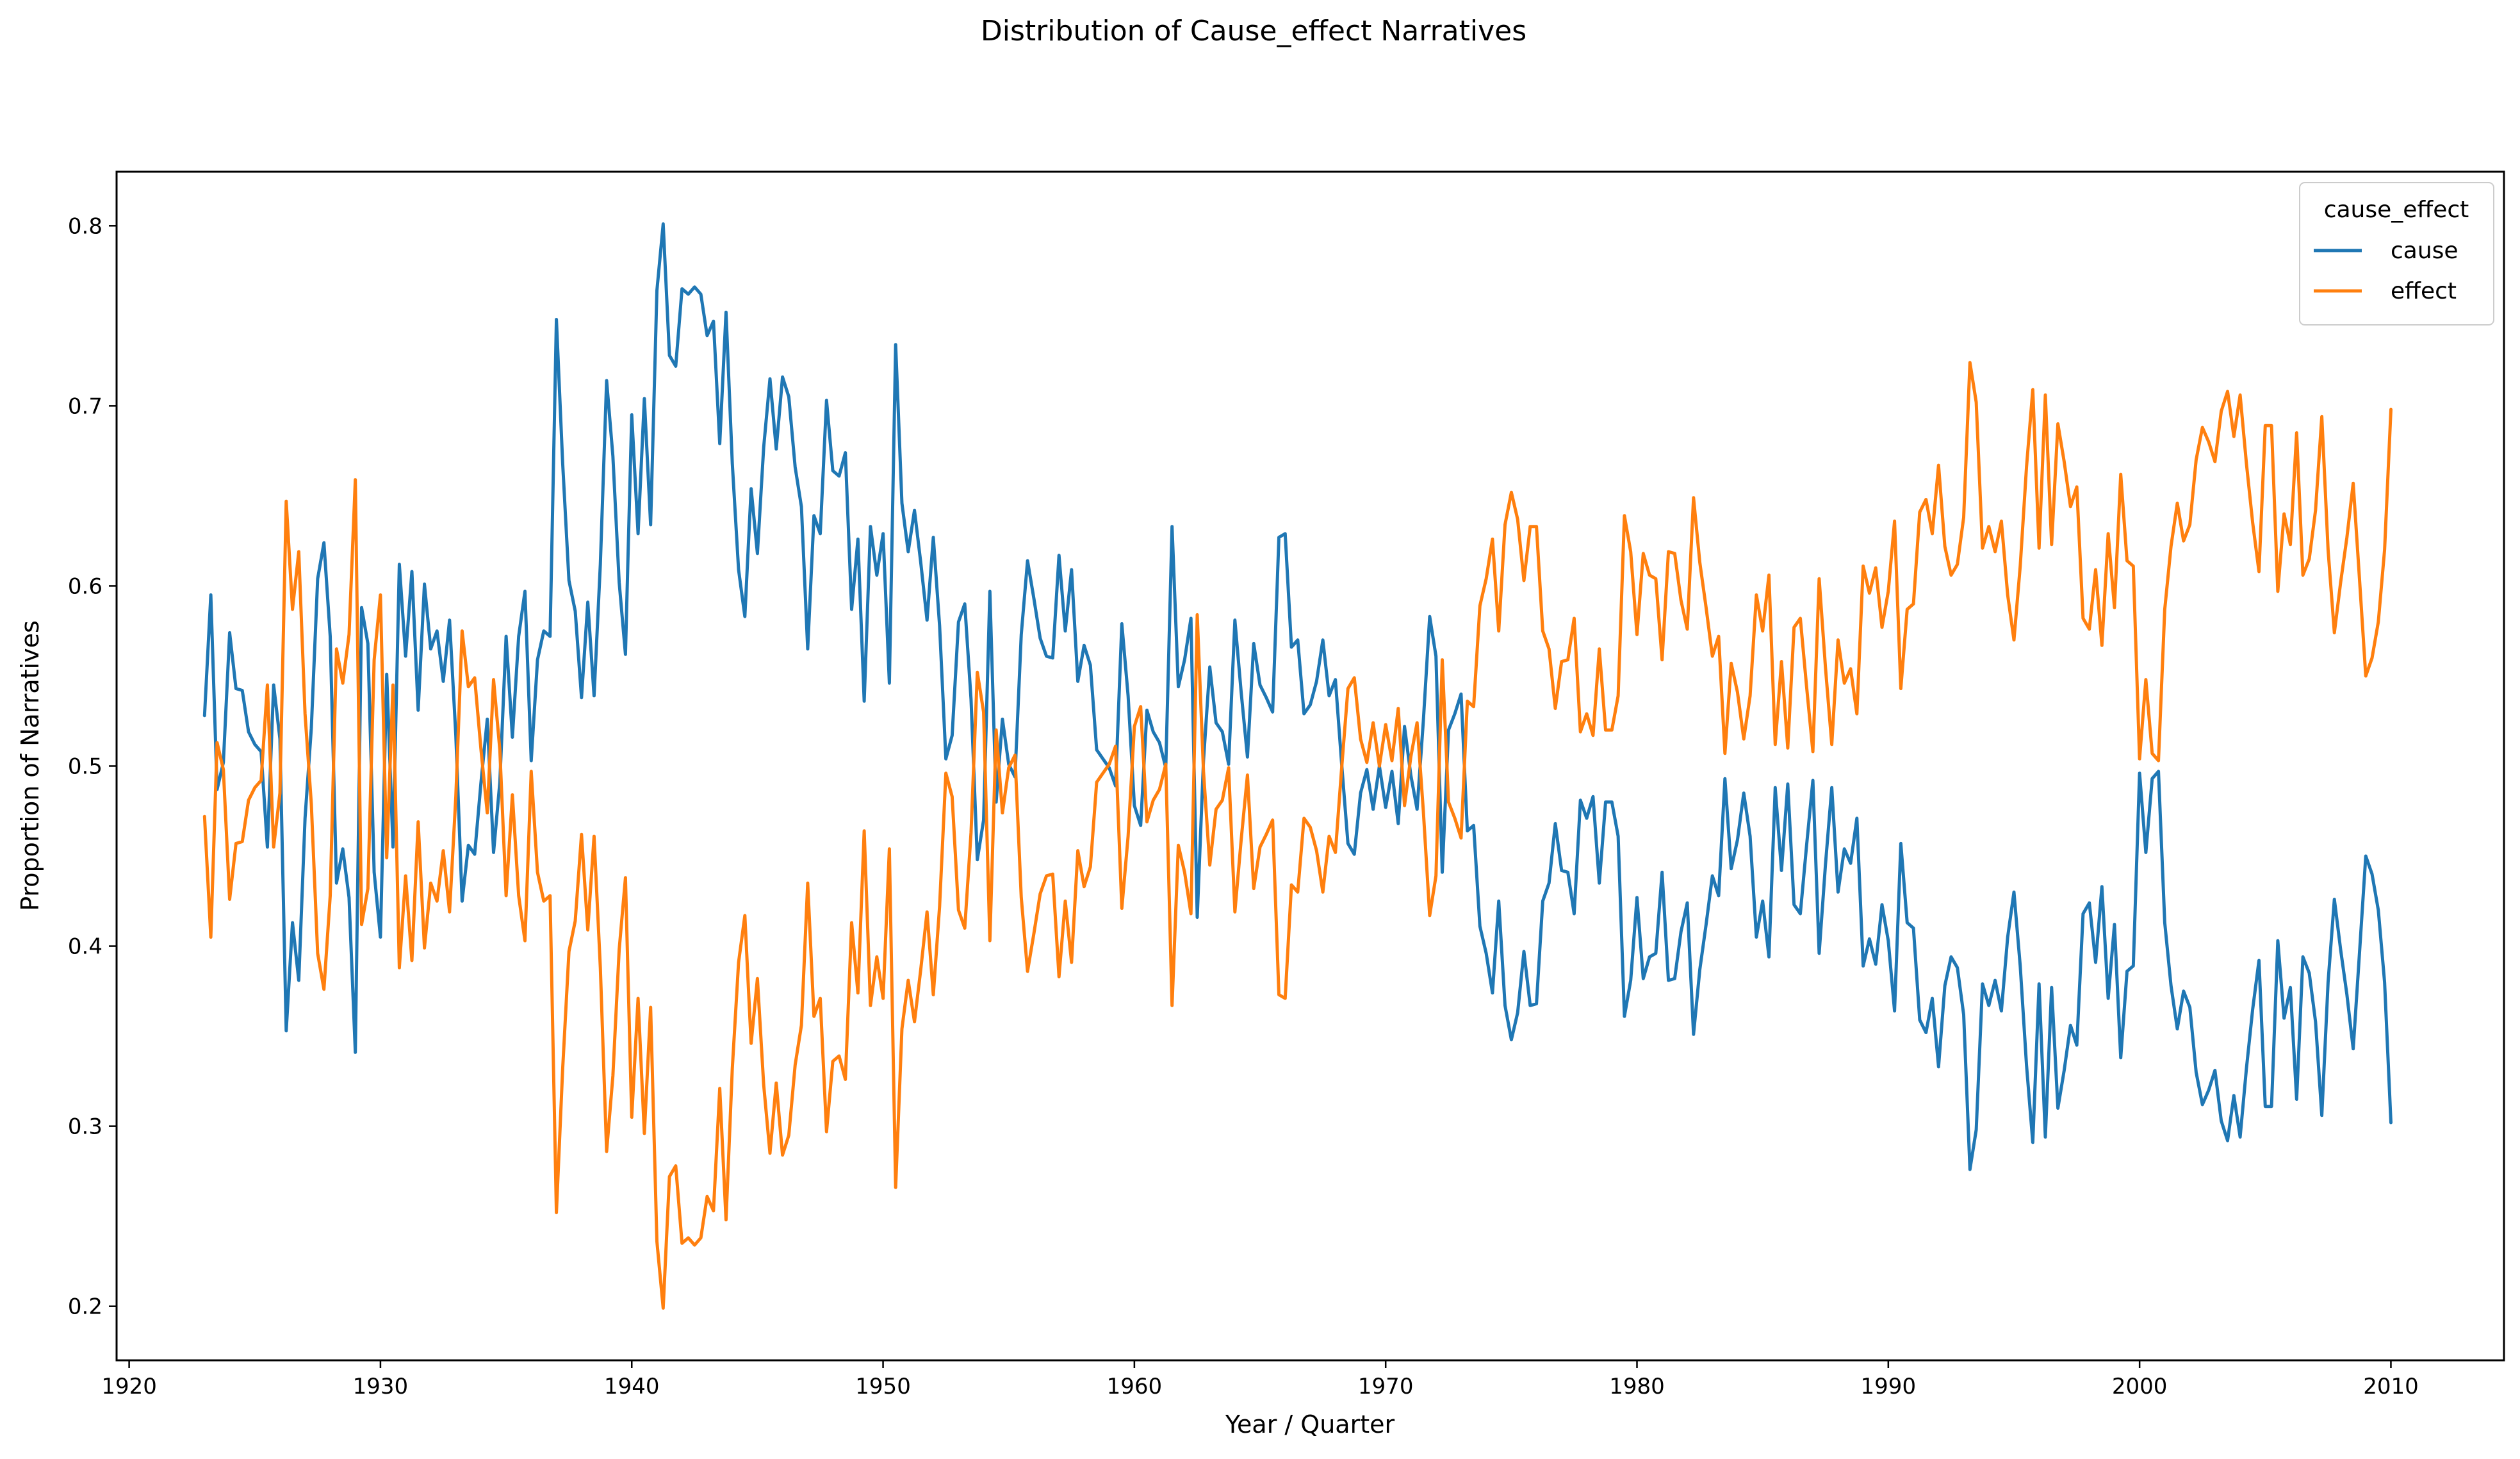 This screenshot has height=1459, width=2520. Describe the element at coordinates (2424, 291) in the screenshot. I see `legend-entry-effect: effect` at that location.